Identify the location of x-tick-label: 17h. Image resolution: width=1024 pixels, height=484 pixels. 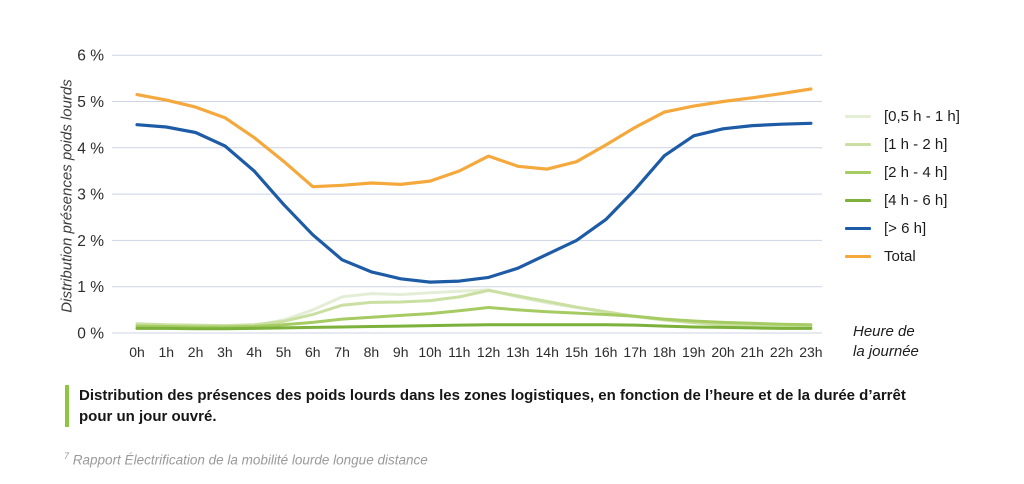
(634, 352).